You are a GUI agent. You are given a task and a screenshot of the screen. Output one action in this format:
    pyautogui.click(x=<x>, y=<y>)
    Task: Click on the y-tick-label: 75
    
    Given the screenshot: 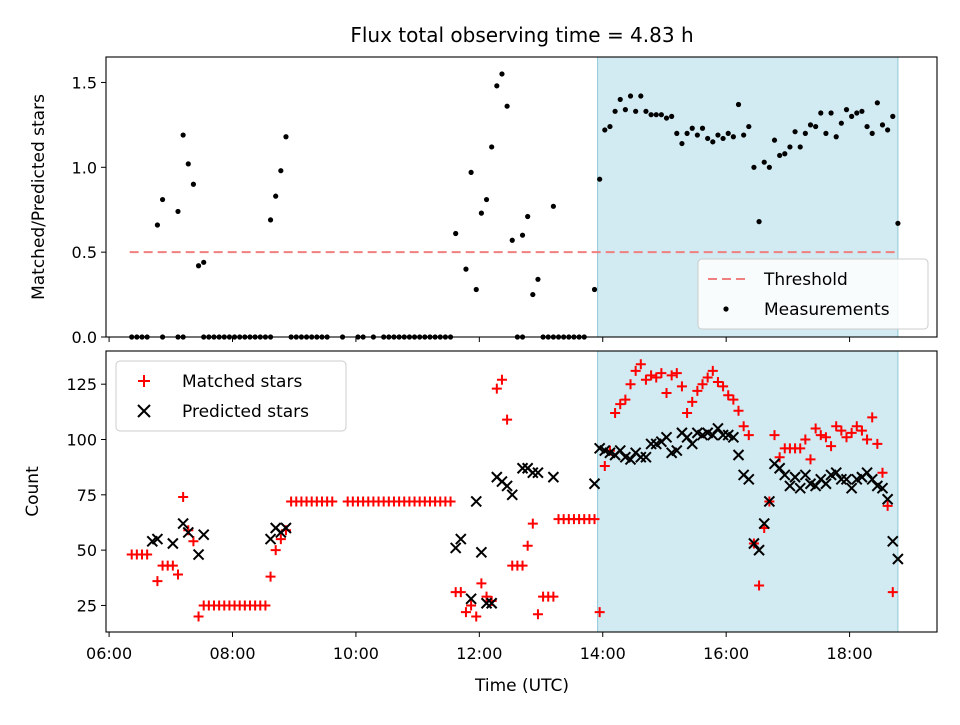 What is the action you would take?
    pyautogui.click(x=87, y=495)
    